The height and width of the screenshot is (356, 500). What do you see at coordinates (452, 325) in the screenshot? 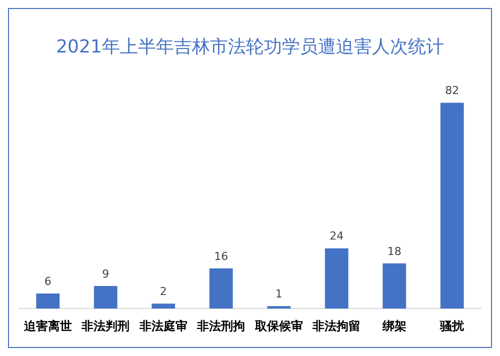
I see `x-tick-label: 骚扰` at bounding box center [452, 325].